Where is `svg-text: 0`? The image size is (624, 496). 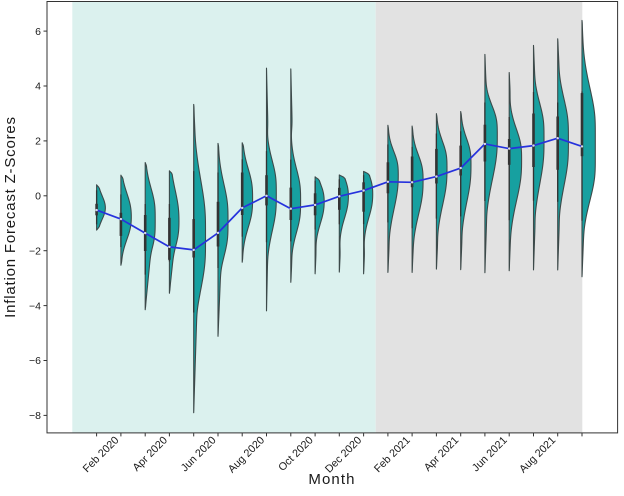
svg-text: 0 is located at coordinates (38, 197).